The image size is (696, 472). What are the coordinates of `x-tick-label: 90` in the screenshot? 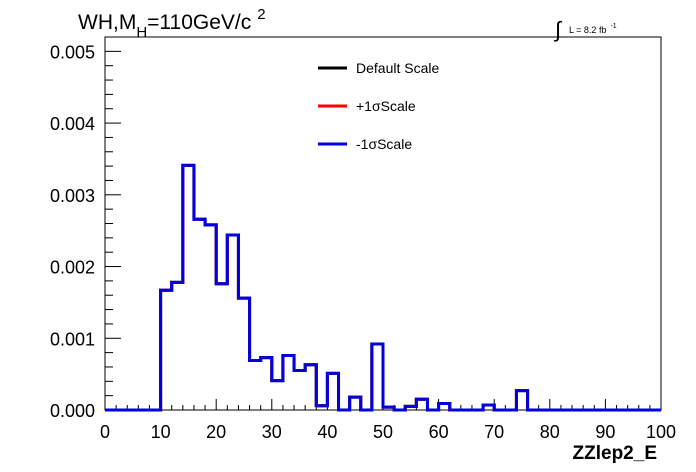 It's located at (605, 432).